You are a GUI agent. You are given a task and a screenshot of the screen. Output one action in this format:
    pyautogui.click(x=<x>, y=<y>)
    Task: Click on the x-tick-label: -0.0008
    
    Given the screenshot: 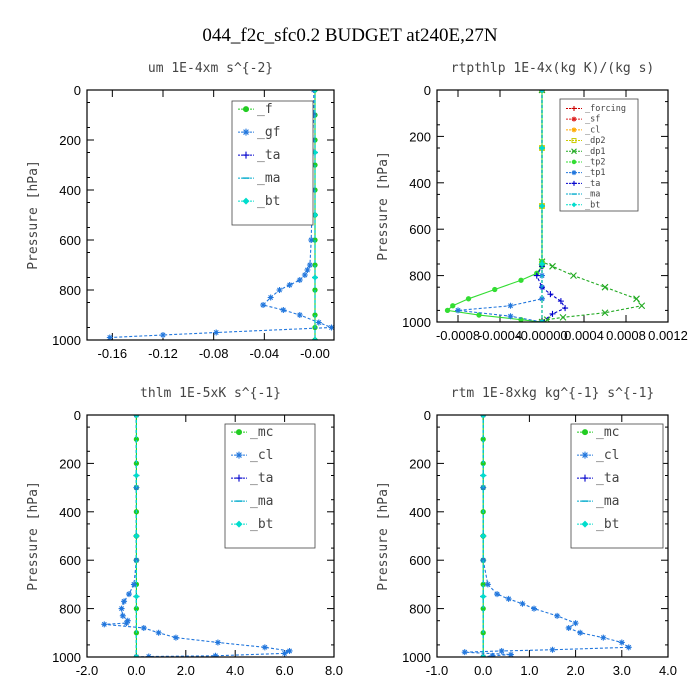 What is the action you would take?
    pyautogui.click(x=458, y=335)
    